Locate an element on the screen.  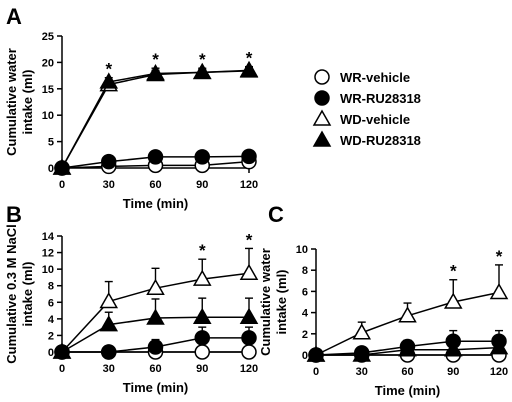
y-tick-label: 8 is located at coordinates (51, 287).